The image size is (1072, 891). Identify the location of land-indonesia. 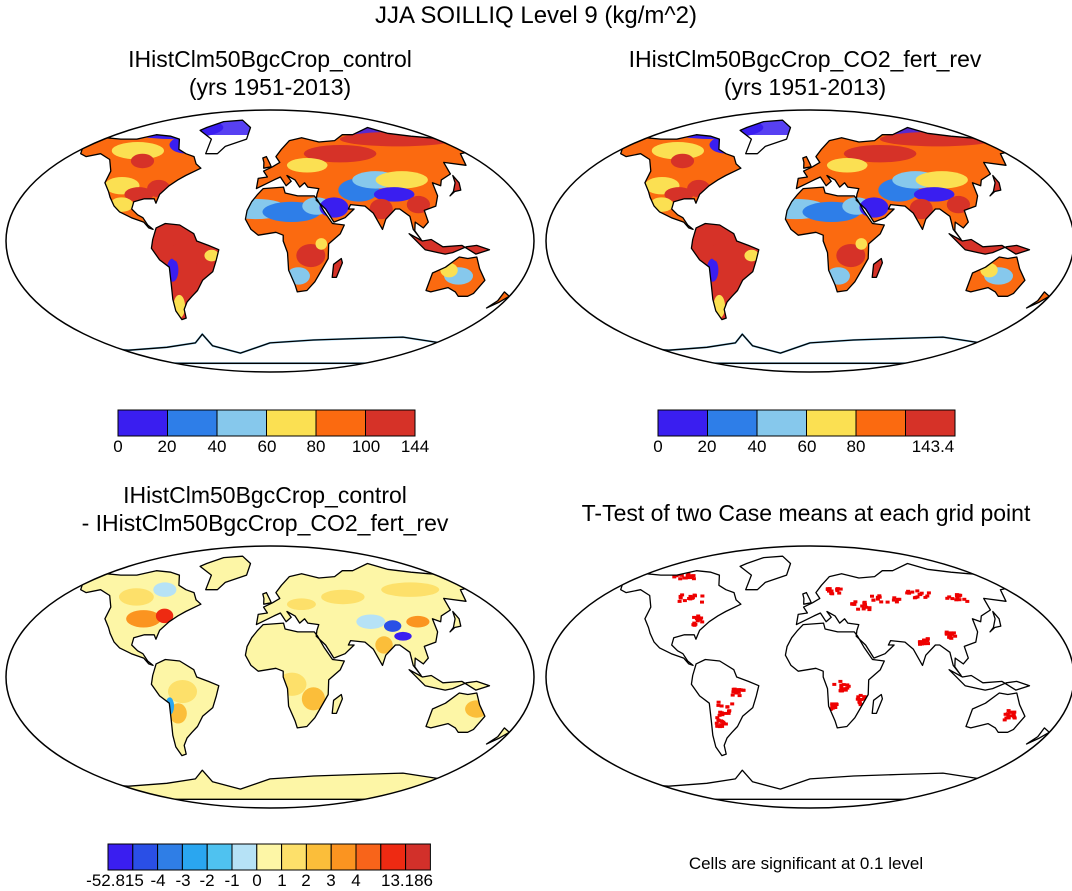
(989, 244).